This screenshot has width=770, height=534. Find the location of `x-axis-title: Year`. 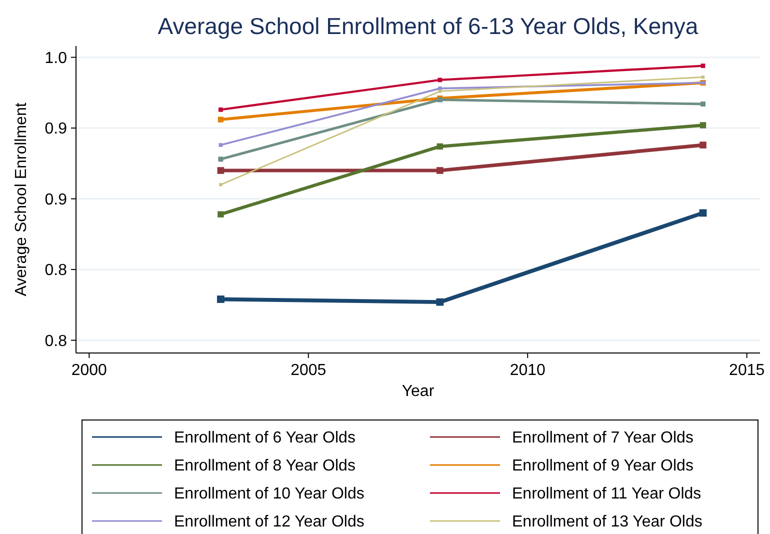

x-axis-title: Year is located at coordinates (418, 391).